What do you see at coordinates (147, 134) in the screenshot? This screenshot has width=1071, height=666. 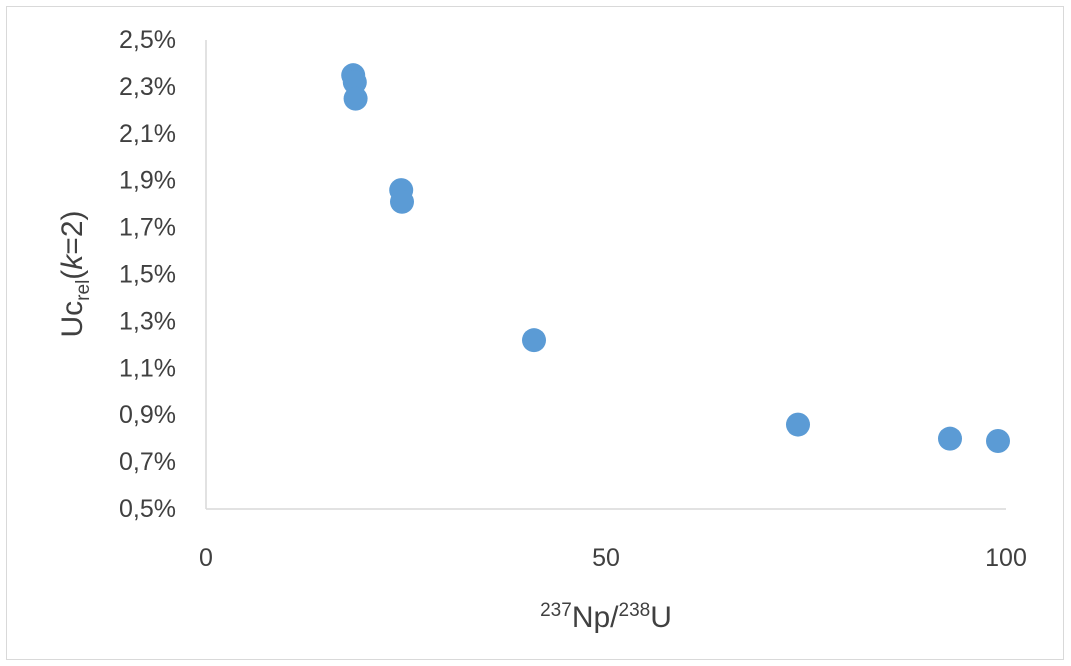 I see `y-tick-label: 2,1%` at bounding box center [147, 134].